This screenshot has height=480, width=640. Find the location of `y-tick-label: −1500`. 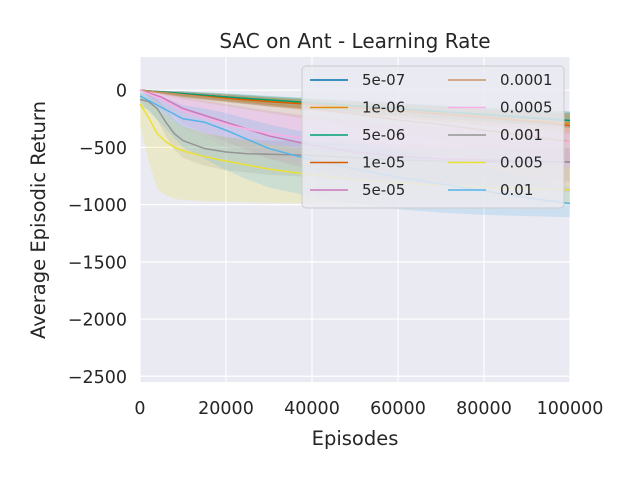

y-tick-label: −1500 is located at coordinates (97, 263).